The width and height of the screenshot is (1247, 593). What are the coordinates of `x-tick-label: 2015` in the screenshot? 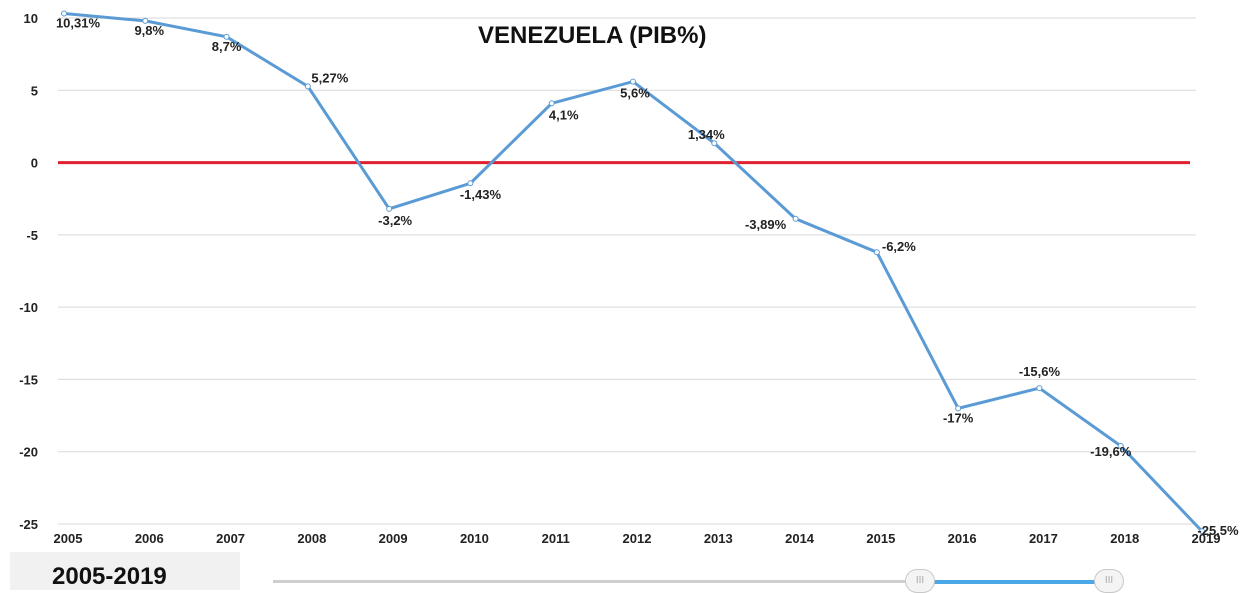 It's located at (880, 538).